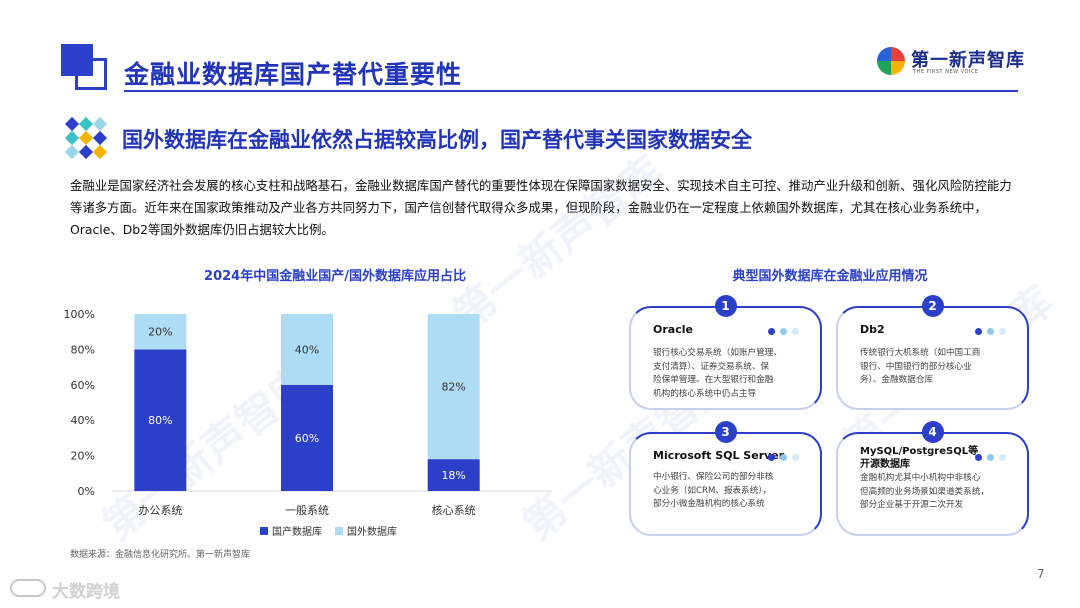  What do you see at coordinates (83, 420) in the screenshot?
I see `y-tick-label: 40%` at bounding box center [83, 420].